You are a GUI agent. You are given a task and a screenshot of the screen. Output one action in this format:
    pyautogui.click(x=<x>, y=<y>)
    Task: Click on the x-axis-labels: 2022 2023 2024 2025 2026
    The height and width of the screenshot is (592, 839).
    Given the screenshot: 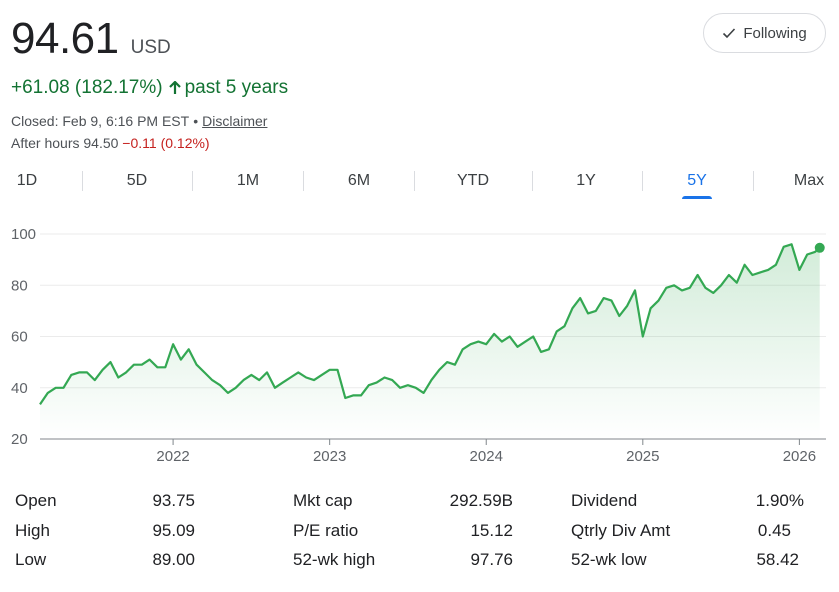 What is the action you would take?
    pyautogui.click(x=486, y=452)
    